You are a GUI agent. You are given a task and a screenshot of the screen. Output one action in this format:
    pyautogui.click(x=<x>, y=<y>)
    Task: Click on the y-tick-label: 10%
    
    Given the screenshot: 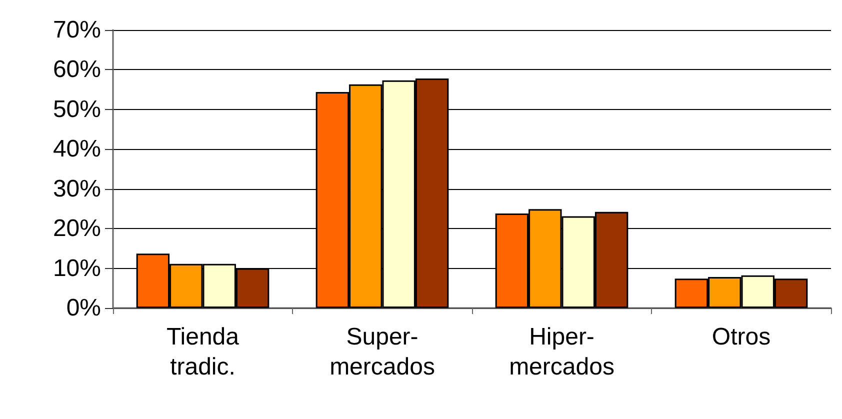 What is the action you would take?
    pyautogui.click(x=76, y=268)
    